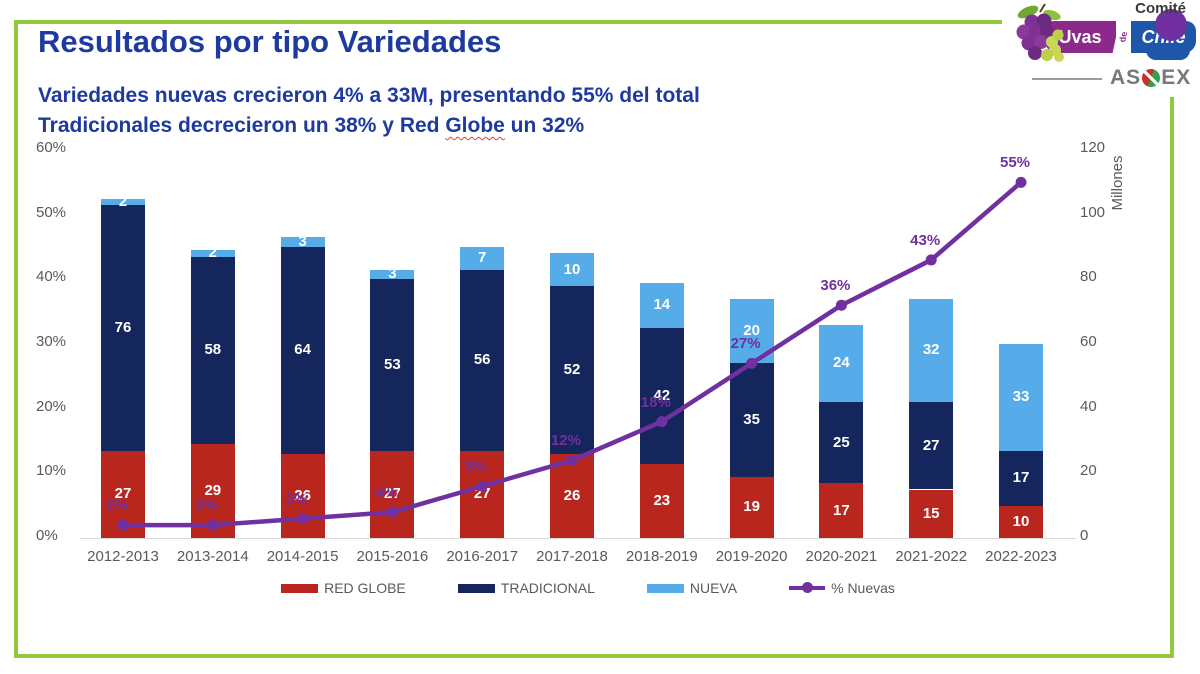  What do you see at coordinates (51, 471) in the screenshot?
I see `left-axis-tick: 10%` at bounding box center [51, 471].